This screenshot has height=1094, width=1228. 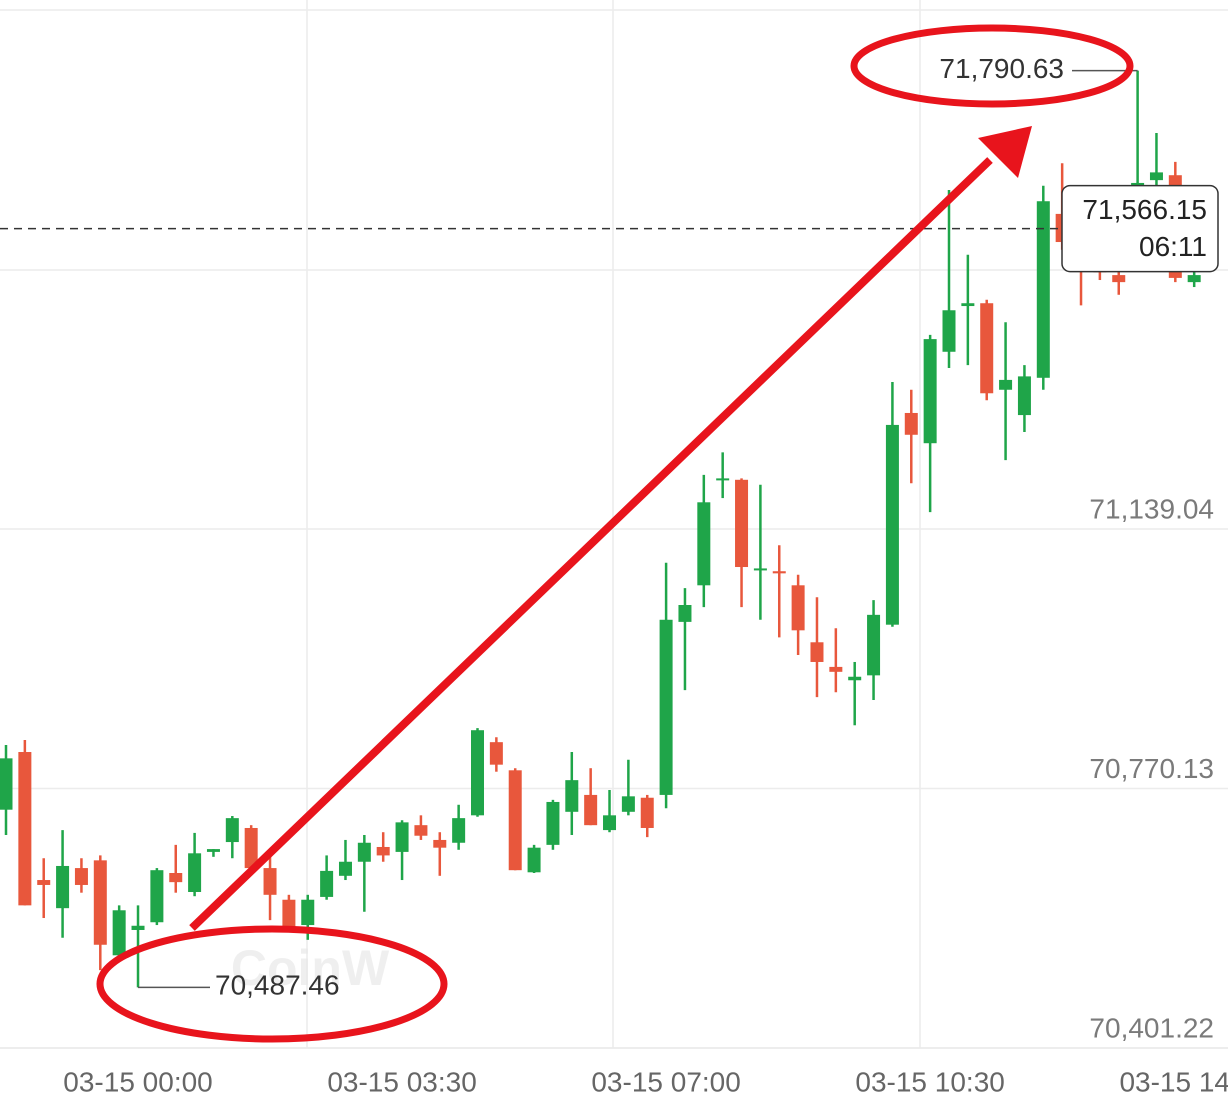 What do you see at coordinates (137, 1080) in the screenshot?
I see `x-tick-label: 03-15 00:00` at bounding box center [137, 1080].